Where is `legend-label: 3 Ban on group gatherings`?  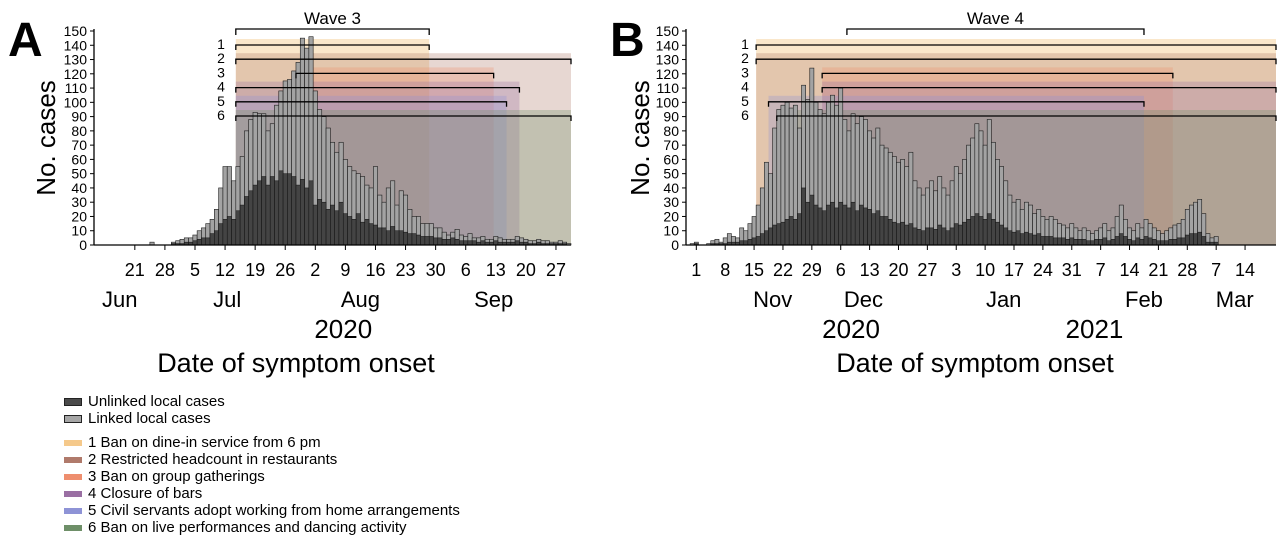 legend-label: 3 Ban on group gatherings is located at coordinates (176, 476).